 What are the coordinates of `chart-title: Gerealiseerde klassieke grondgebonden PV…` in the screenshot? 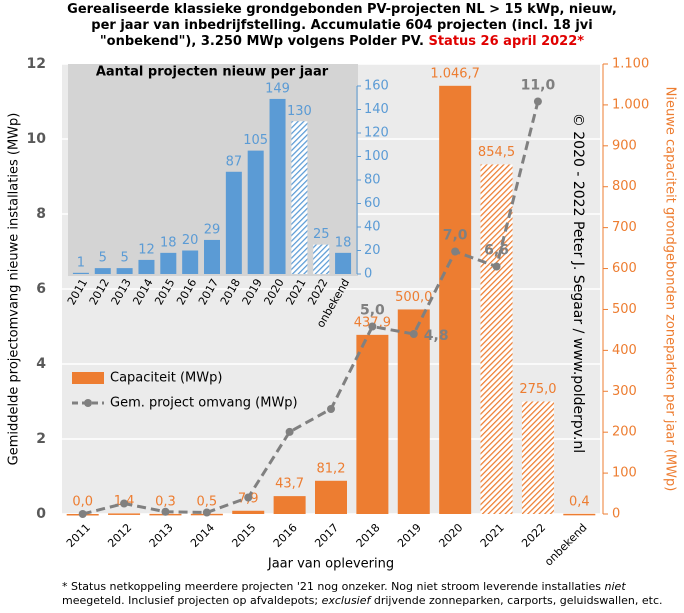 It's located at (342, 26).